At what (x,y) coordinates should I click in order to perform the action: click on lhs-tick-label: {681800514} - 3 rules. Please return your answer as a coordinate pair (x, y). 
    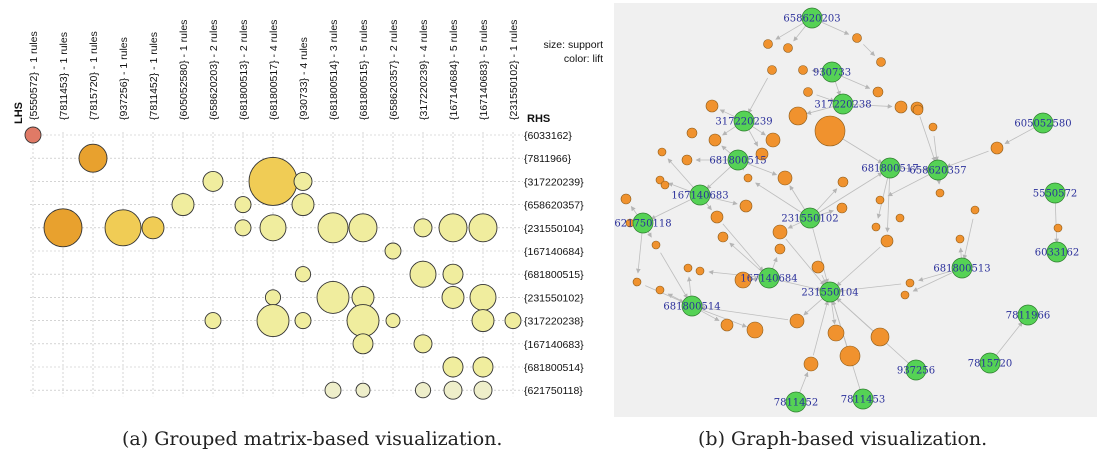
    Looking at the image, I should click on (334, 70).